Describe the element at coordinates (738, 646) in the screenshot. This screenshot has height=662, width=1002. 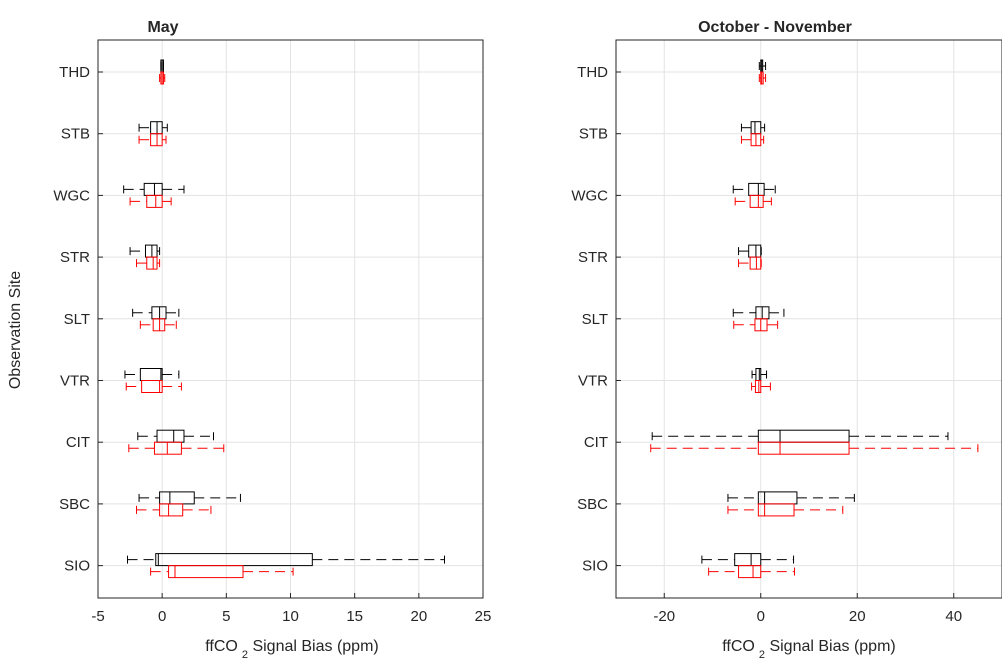
I see `x-axis-label-prefix: ffCO` at that location.